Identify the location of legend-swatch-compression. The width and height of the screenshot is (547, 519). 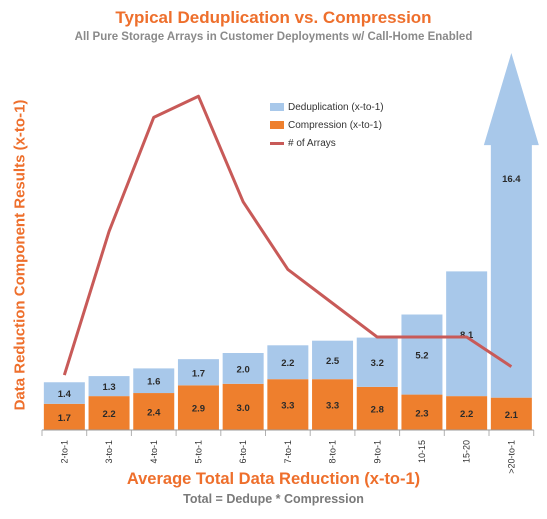
(277, 125).